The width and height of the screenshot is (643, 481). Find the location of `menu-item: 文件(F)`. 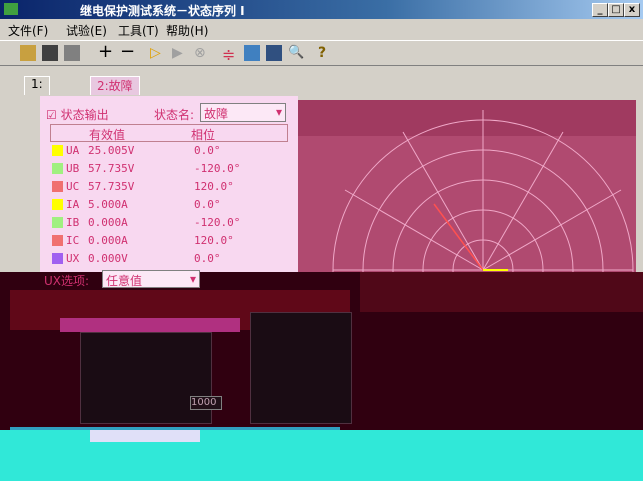

menu-item: 文件(F) is located at coordinates (28, 31).